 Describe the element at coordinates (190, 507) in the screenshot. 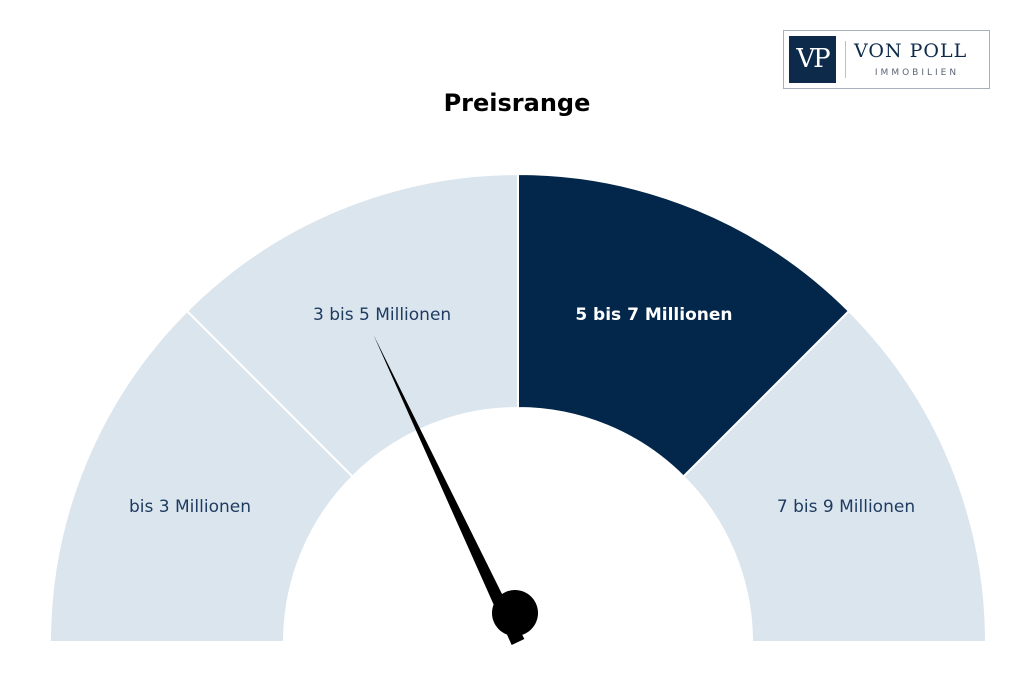

I see `gauge-segment-label-1: bis 3 Millionen` at that location.